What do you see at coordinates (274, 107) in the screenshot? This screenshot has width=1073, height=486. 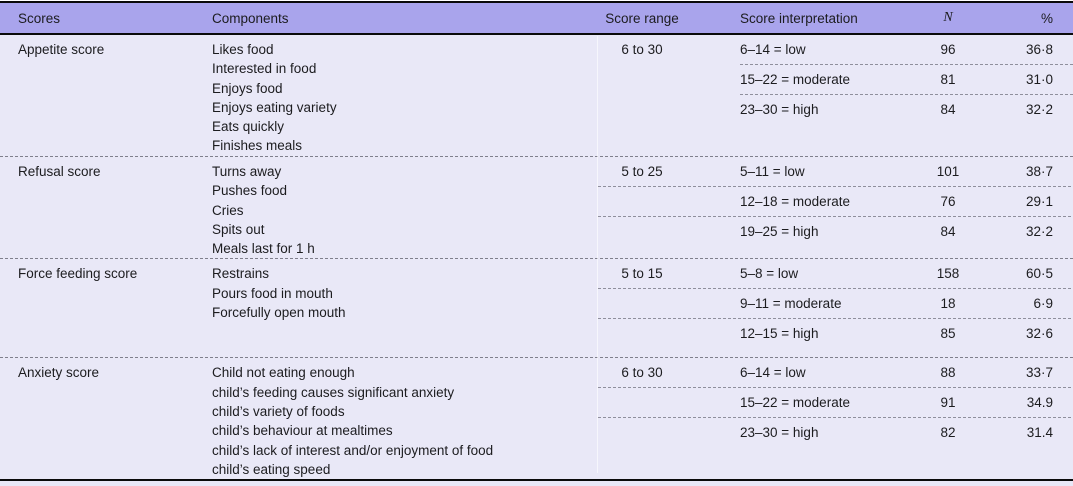 I see `component-item: Enjoys eating variety` at bounding box center [274, 107].